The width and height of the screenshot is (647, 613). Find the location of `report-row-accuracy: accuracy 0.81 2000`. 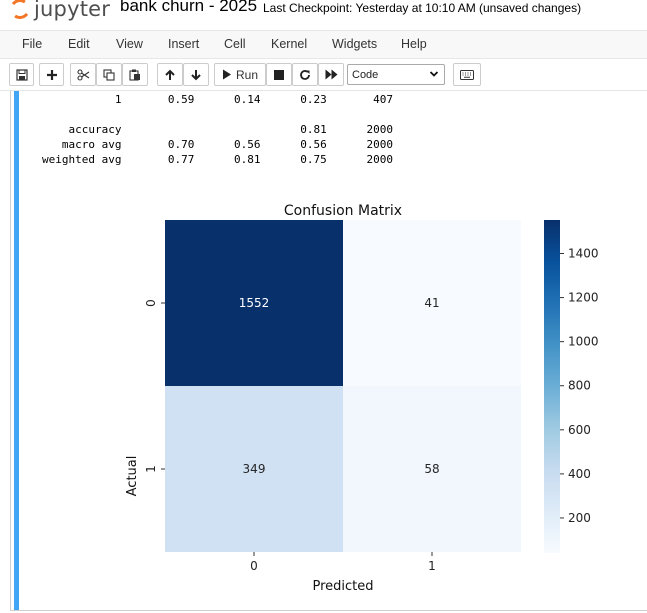

report-row-accuracy: accuracy 0.81 2000 is located at coordinates (217, 129).